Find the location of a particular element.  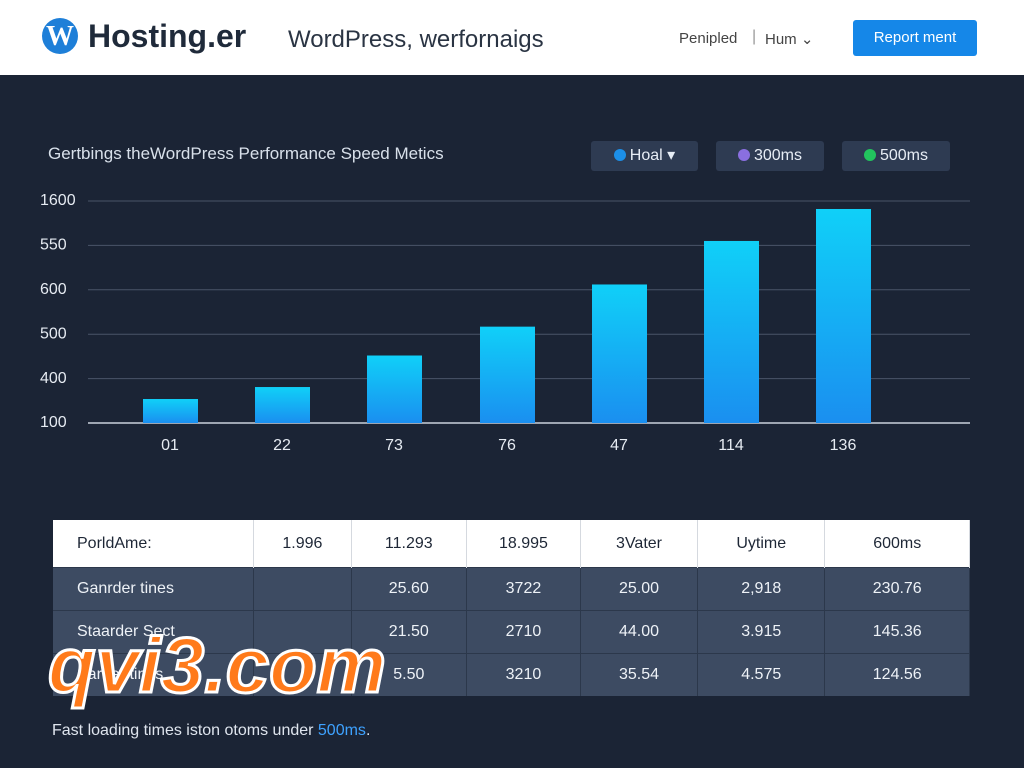

table-cell: 600ms is located at coordinates (897, 544).